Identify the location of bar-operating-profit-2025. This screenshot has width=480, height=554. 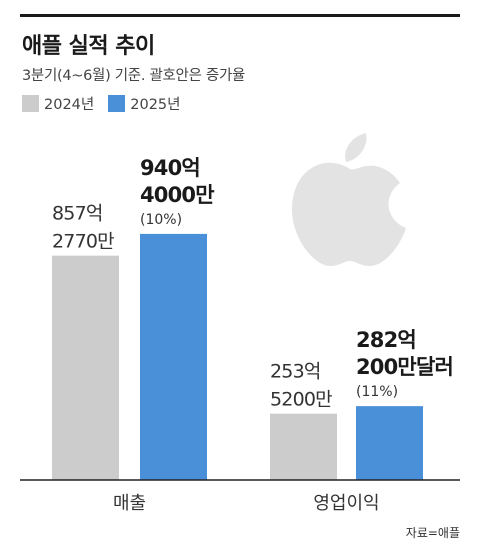
(389, 443).